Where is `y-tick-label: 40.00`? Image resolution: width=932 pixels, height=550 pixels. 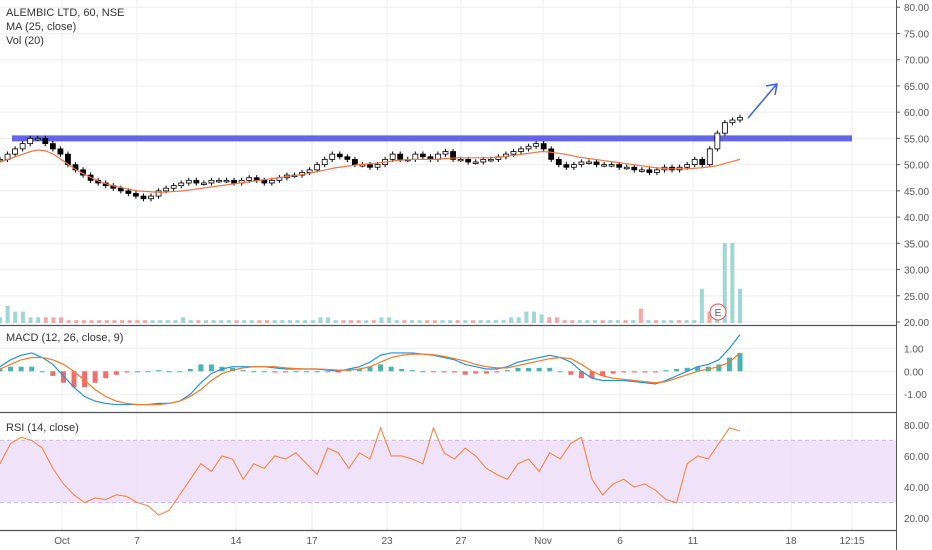
y-tick-label: 40.00 is located at coordinates (916, 218).